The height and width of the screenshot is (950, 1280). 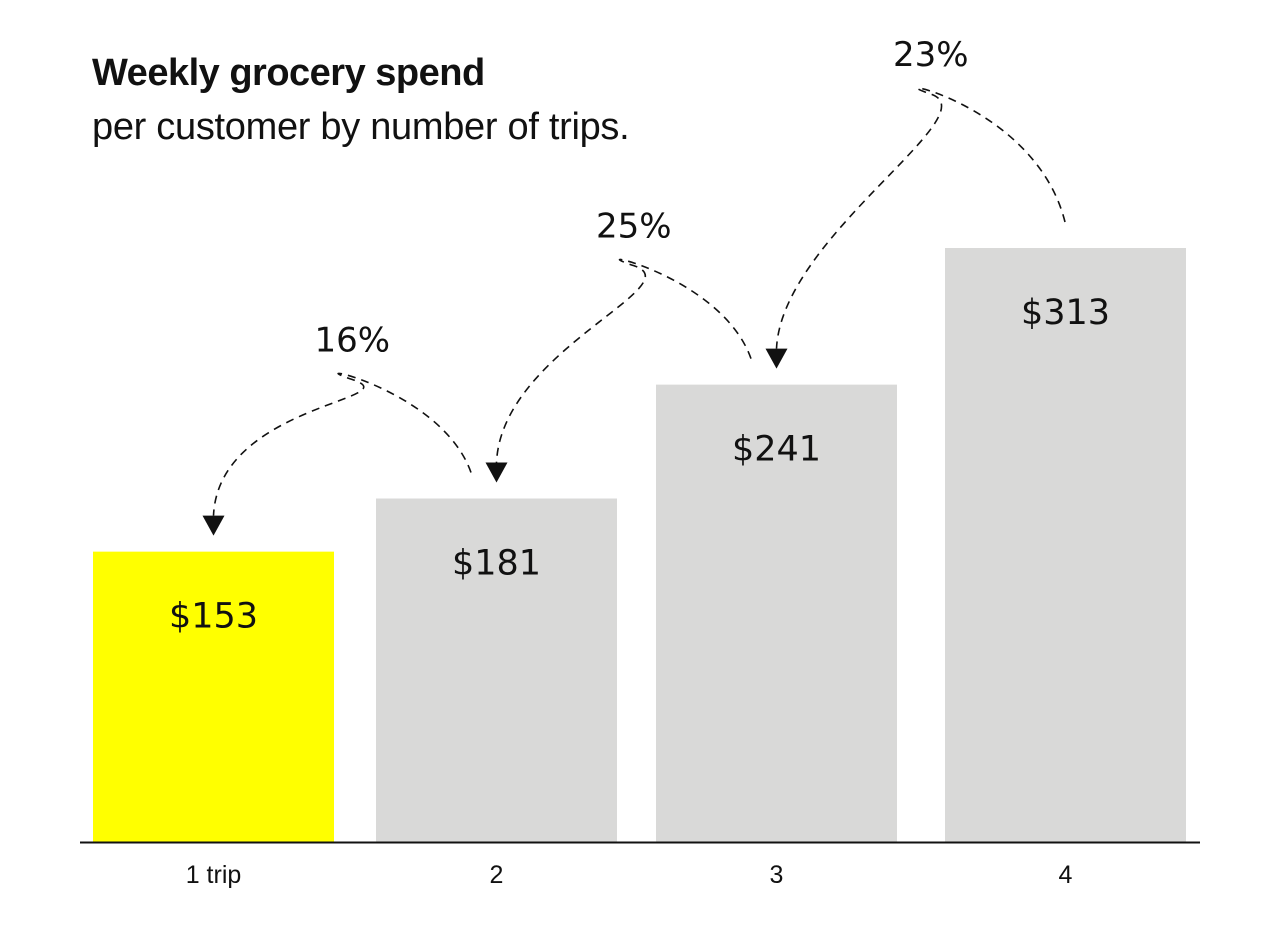 What do you see at coordinates (352, 341) in the screenshot?
I see `percent-change-label: 16%` at bounding box center [352, 341].